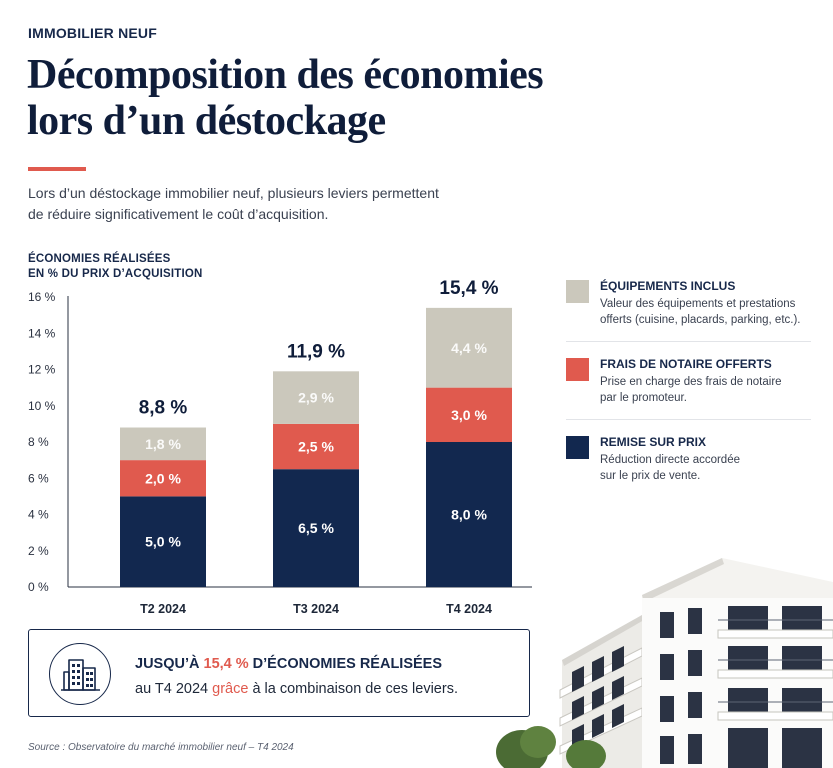 The width and height of the screenshot is (833, 768). Describe the element at coordinates (577, 291) in the screenshot. I see `legend-swatch-equipements` at that location.